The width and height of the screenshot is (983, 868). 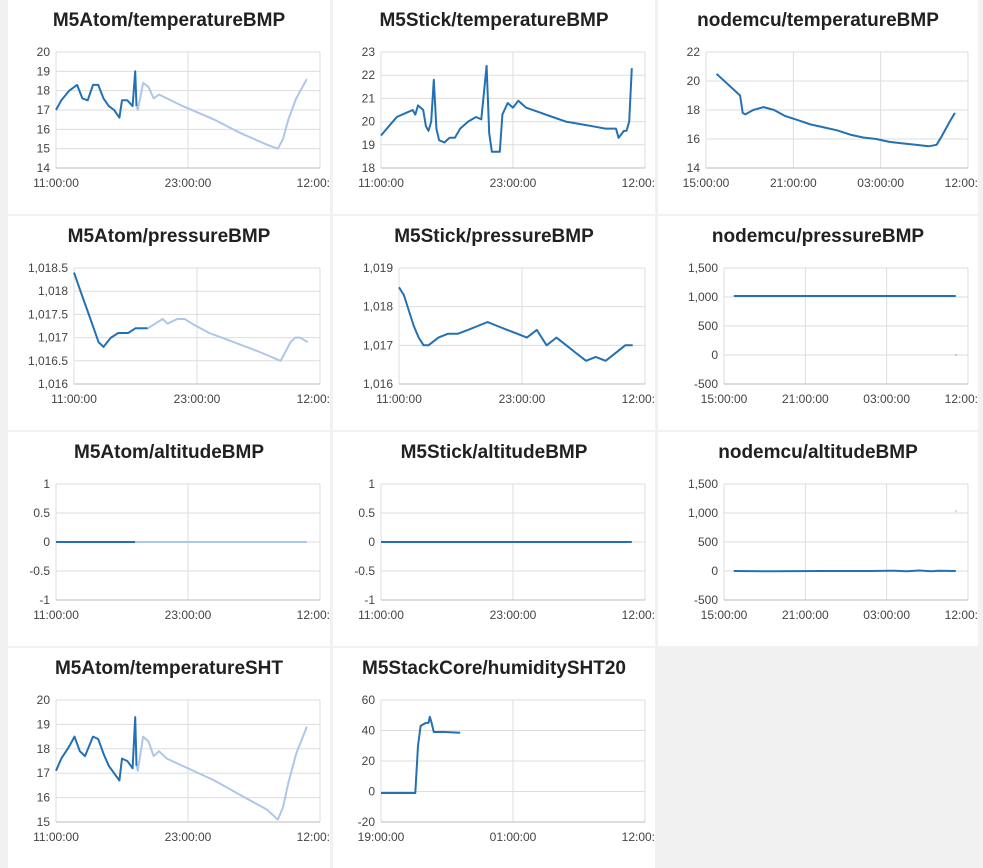 What do you see at coordinates (169, 452) in the screenshot?
I see `chart-title: M5Atom/altitudeBMP` at bounding box center [169, 452].